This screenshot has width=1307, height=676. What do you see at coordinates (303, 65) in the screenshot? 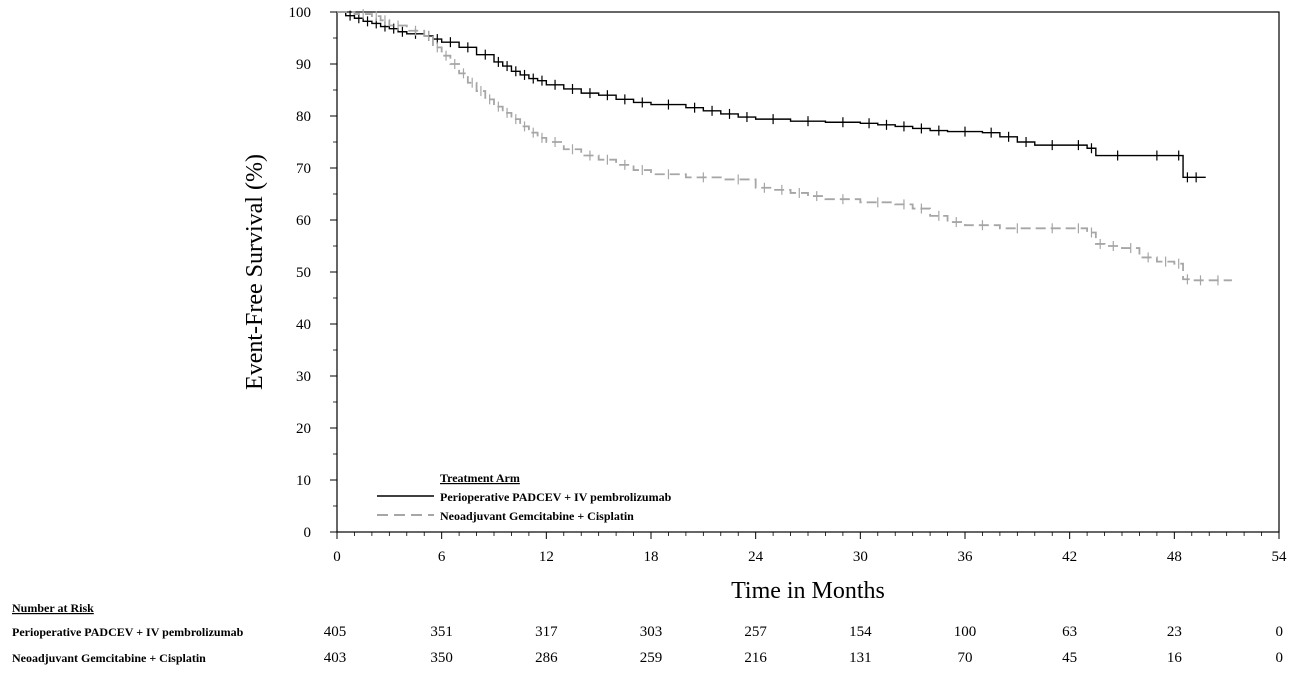
I see `y-tick-label: 90` at bounding box center [303, 65].